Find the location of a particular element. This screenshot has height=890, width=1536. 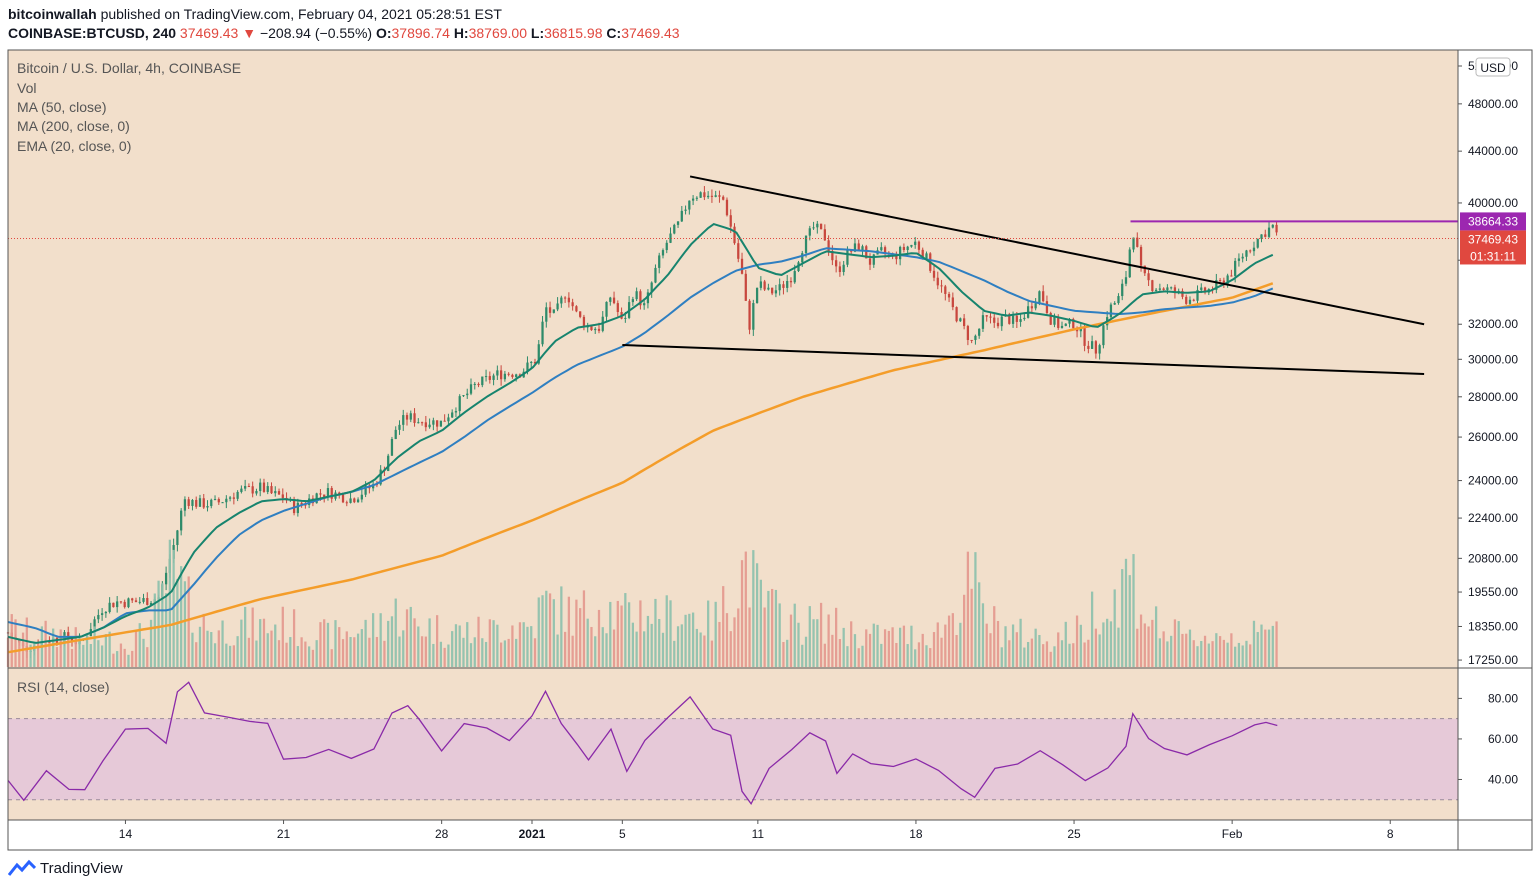

legend-ma200: MA (200, close, 0) is located at coordinates (73, 126).